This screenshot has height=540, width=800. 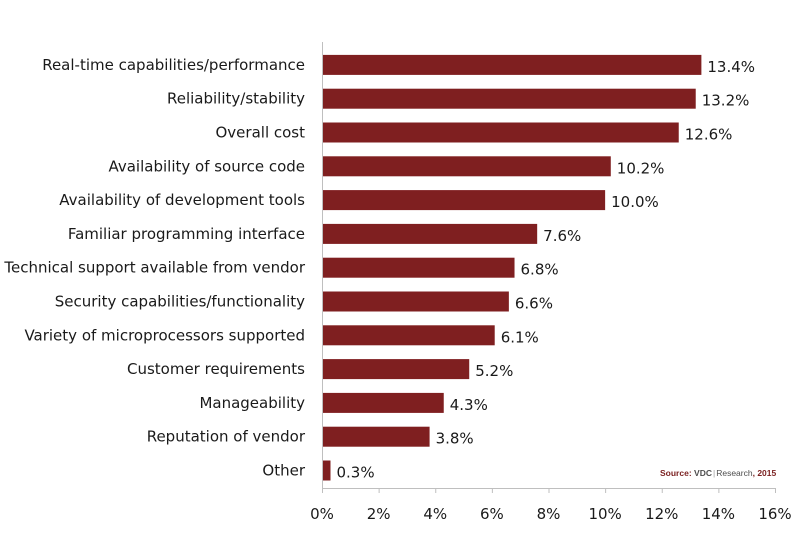 I want to click on value-label-overall-cost: 12.6%, so click(x=709, y=135).